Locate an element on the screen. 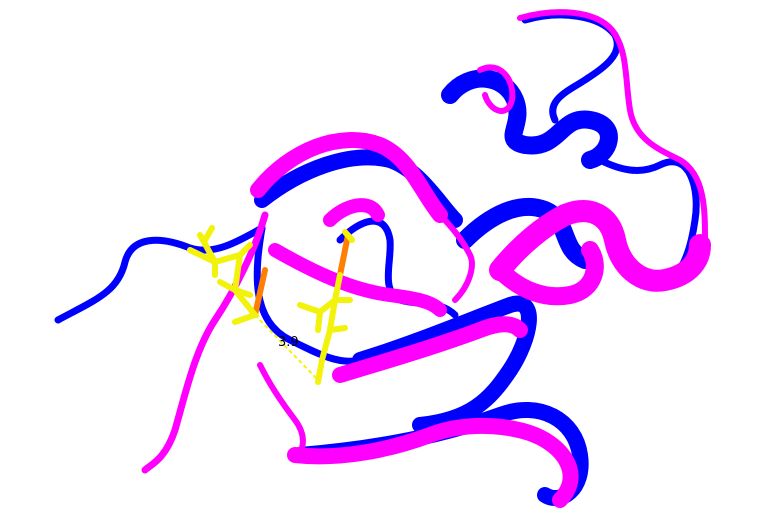  magenta-sheet-top is located at coordinates (349, 177).